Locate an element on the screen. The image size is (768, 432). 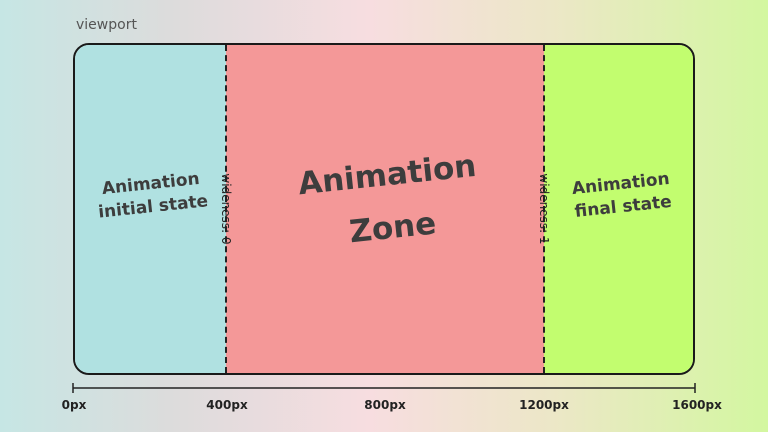
wideness-end-divider is located at coordinates (544, 209).